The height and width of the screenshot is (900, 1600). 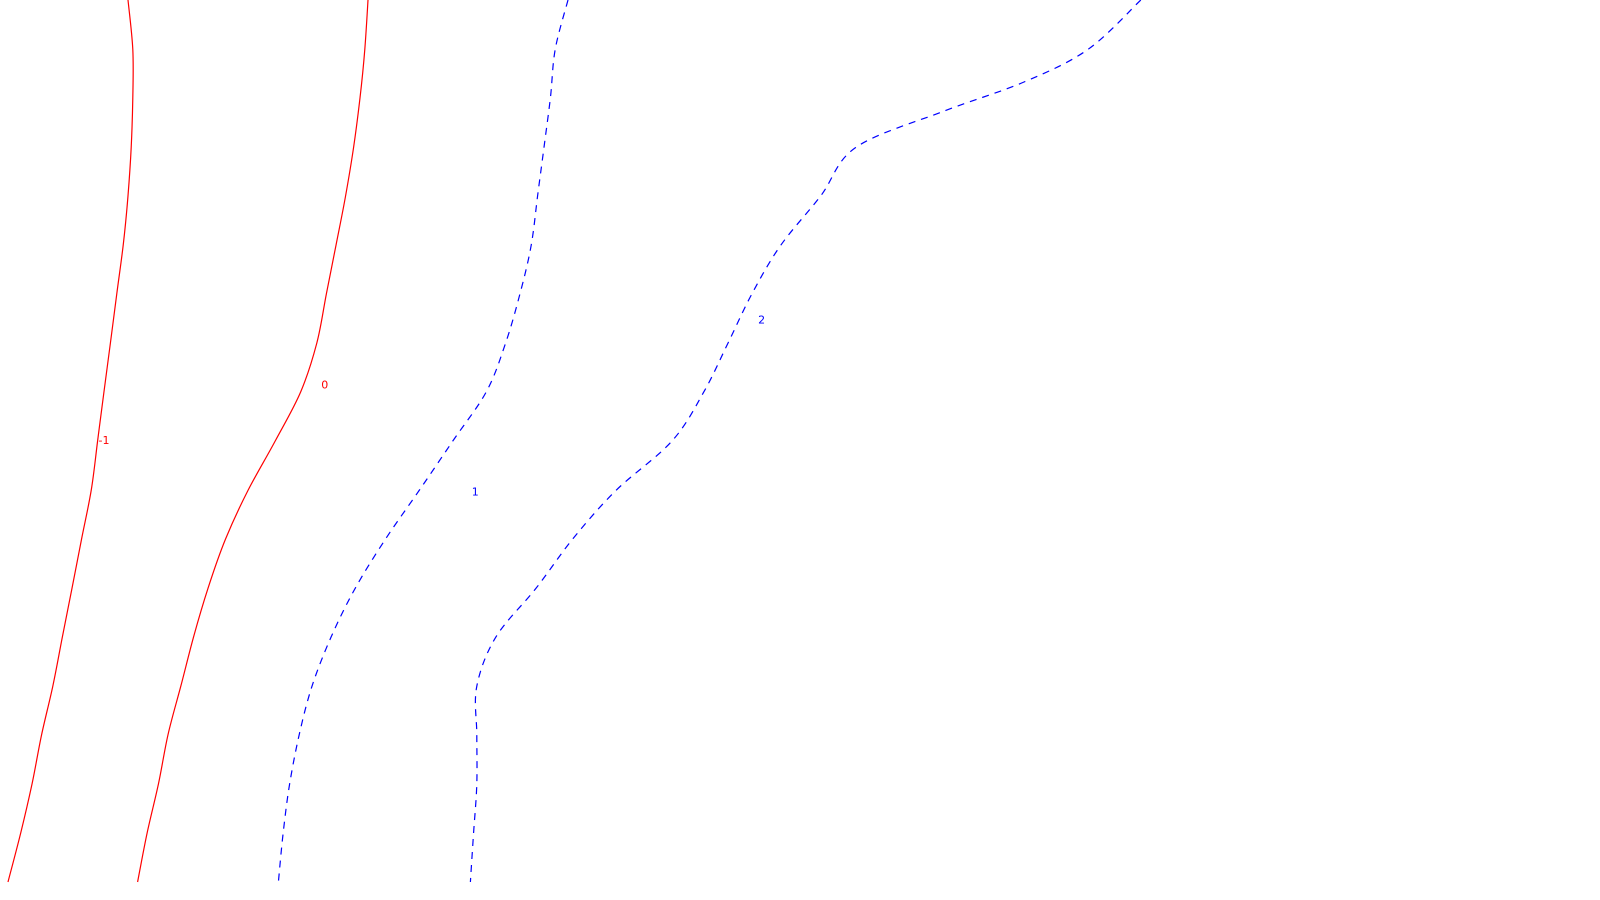 I want to click on contour-label: 2, so click(x=761, y=319).